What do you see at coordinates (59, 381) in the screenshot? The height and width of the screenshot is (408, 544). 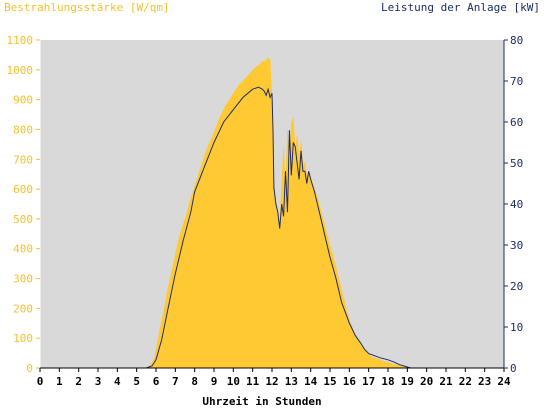 I see `x-tick-label: 1` at bounding box center [59, 381].